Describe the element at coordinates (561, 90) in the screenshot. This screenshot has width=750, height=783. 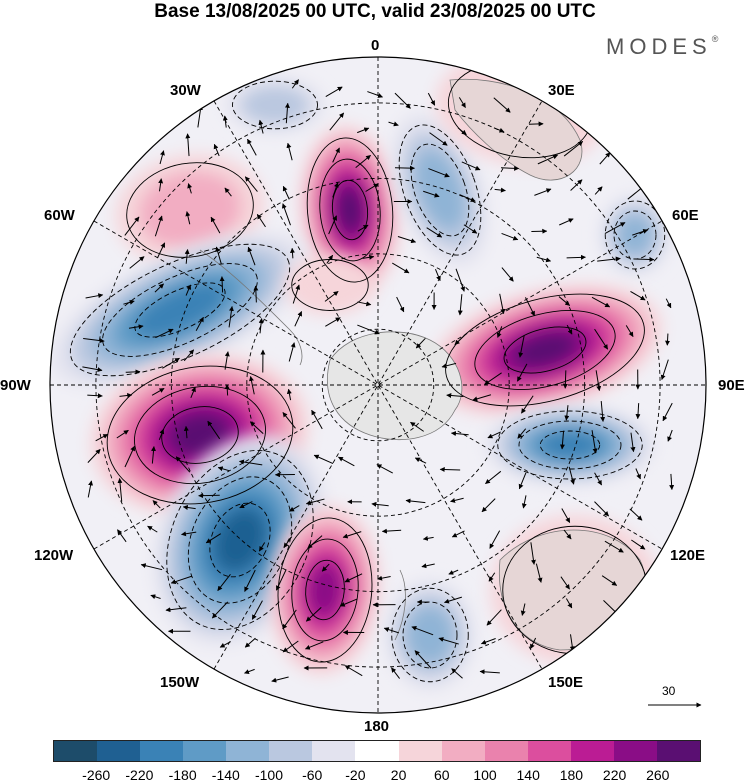
I see `lon-label-30e: 30E` at that location.